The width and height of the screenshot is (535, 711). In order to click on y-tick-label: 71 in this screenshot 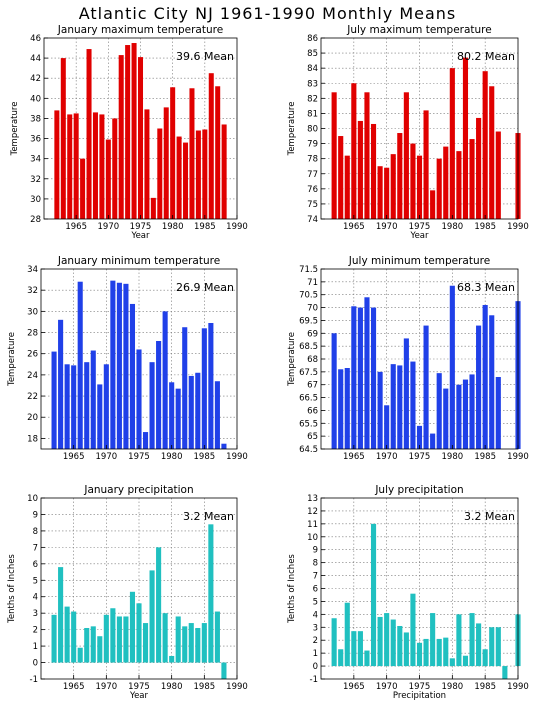, I will do `click(312, 283)`.